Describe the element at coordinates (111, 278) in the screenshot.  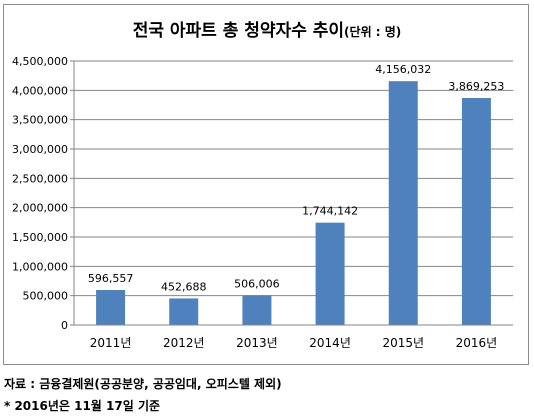
I see `data-label: 596,557` at that location.